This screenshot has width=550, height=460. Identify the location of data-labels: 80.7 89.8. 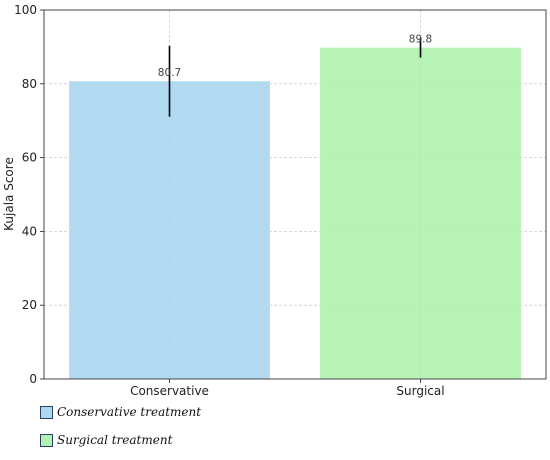
(295, 57).